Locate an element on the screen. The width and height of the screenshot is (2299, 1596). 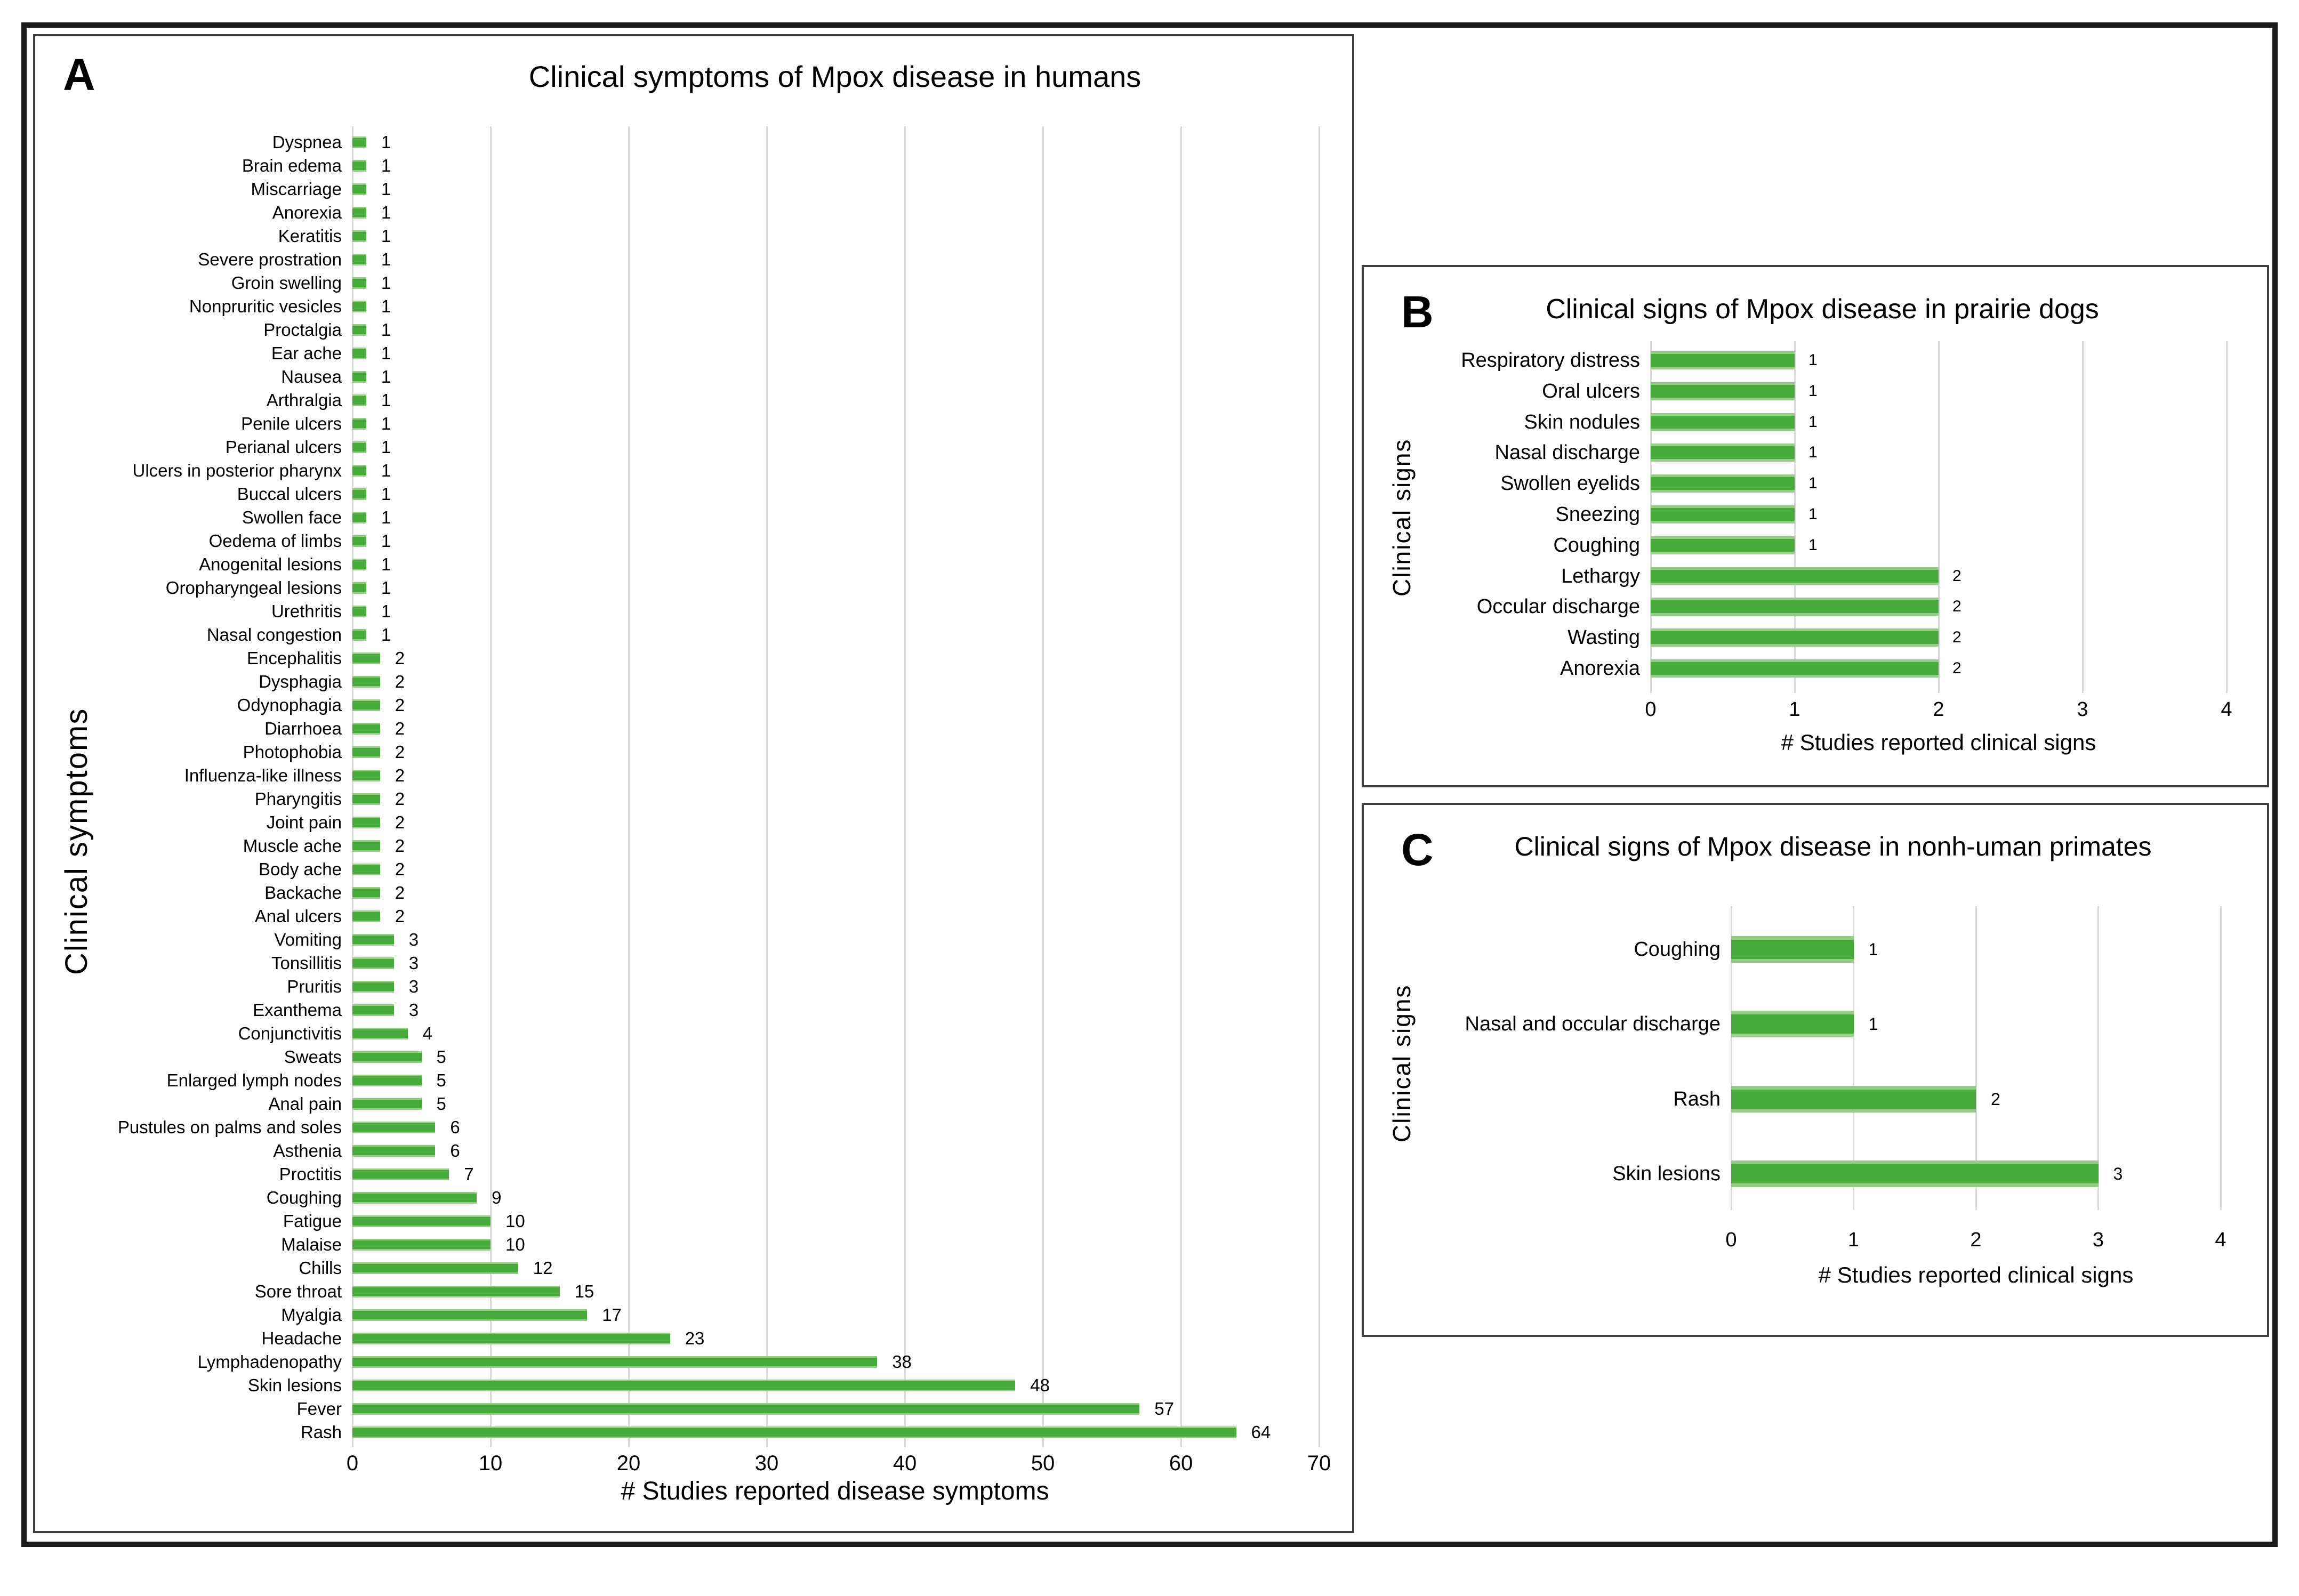
category-label: Exanthema is located at coordinates (298, 1010).